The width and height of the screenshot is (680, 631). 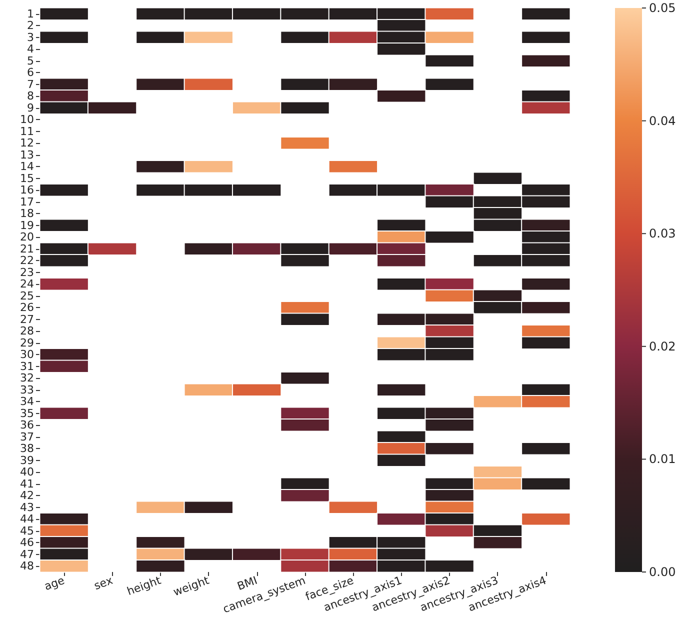 What do you see at coordinates (27, 378) in the screenshot?
I see `y-tick-label: 32` at bounding box center [27, 378].